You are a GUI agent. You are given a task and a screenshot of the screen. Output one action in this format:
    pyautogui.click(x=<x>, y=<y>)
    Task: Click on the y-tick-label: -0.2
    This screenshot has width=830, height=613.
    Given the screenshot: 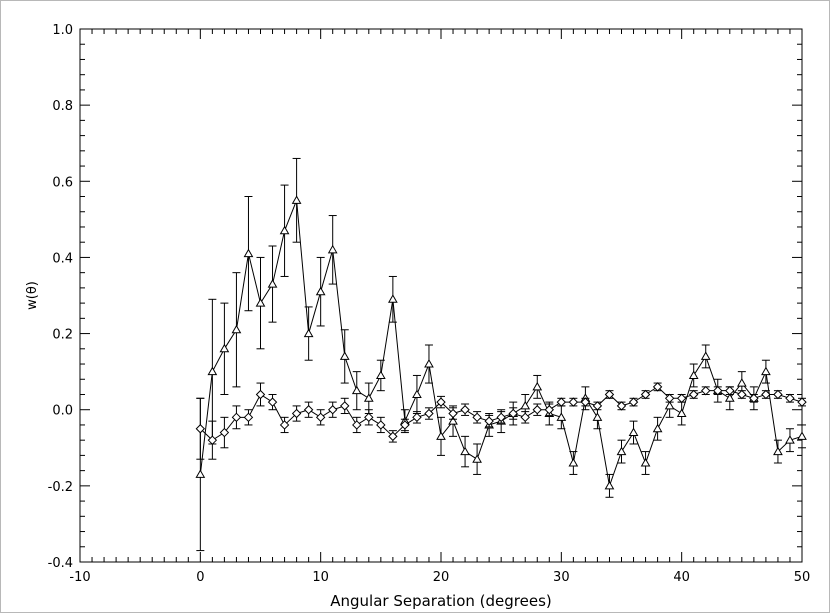 What is the action you would take?
    pyautogui.click(x=60, y=487)
    